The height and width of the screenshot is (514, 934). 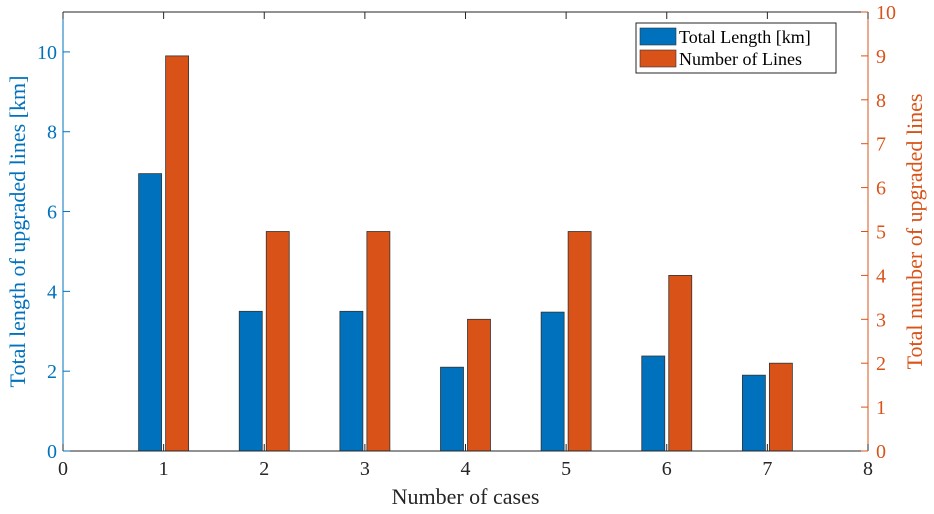 I want to click on x-tick-label: 7, so click(x=767, y=469).